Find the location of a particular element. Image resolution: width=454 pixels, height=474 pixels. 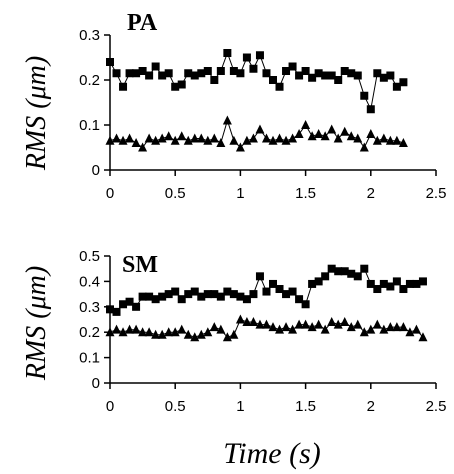

x-tick-label: 1.5 is located at coordinates (305, 193).